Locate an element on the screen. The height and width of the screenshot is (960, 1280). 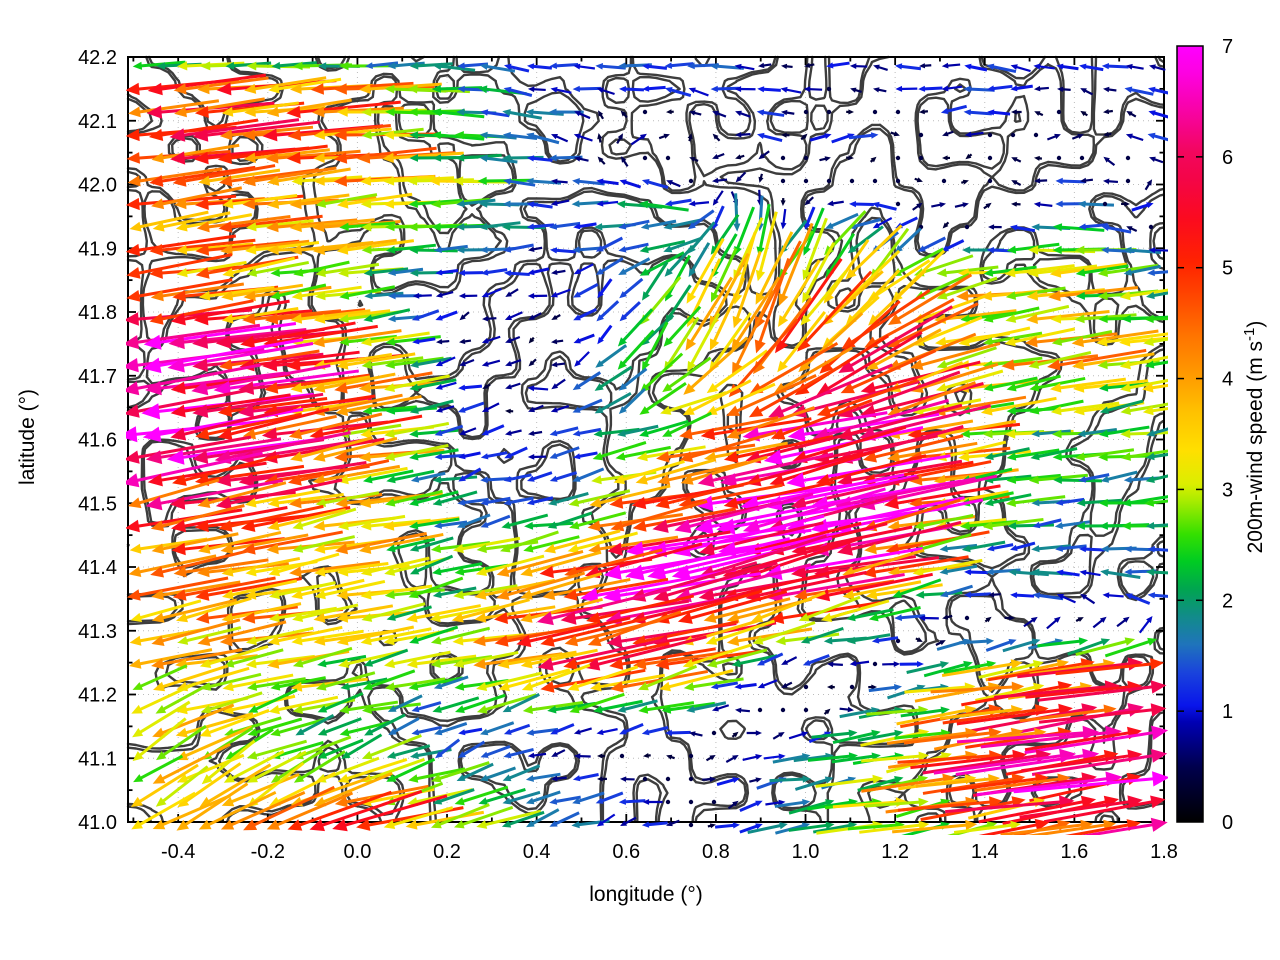
x-tick-label: 0.0 is located at coordinates (358, 852).